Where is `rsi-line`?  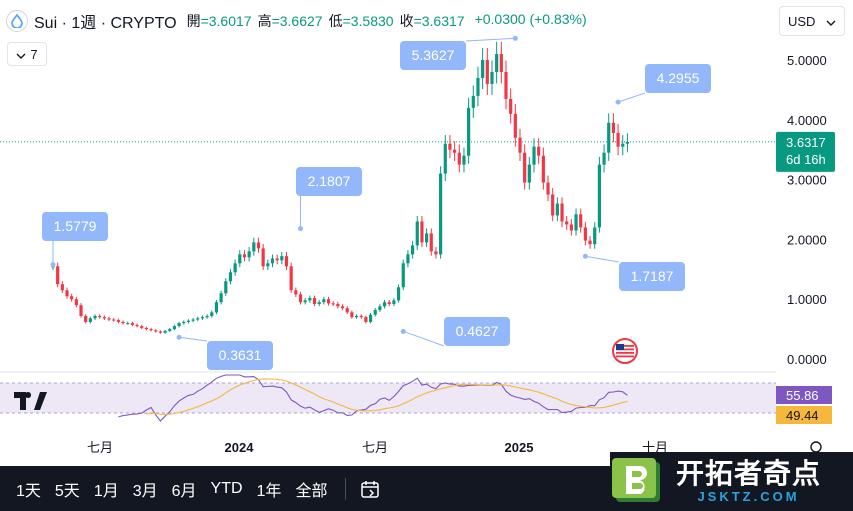
rsi-line is located at coordinates (373, 398).